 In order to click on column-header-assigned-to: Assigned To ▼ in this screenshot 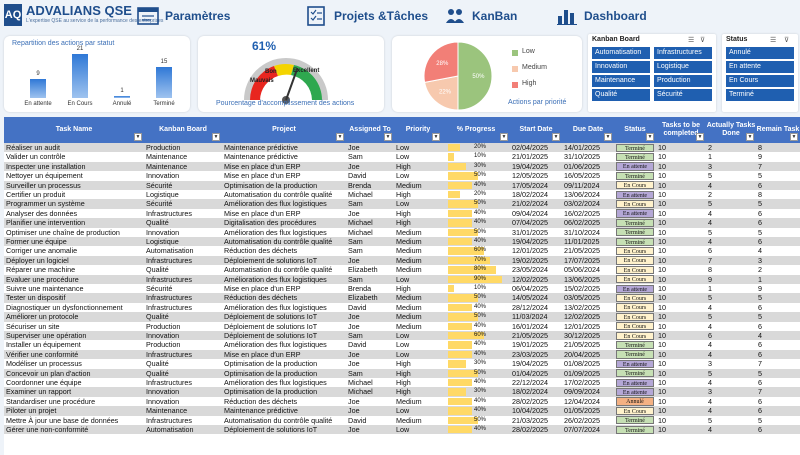, I will do `click(370, 130)`.